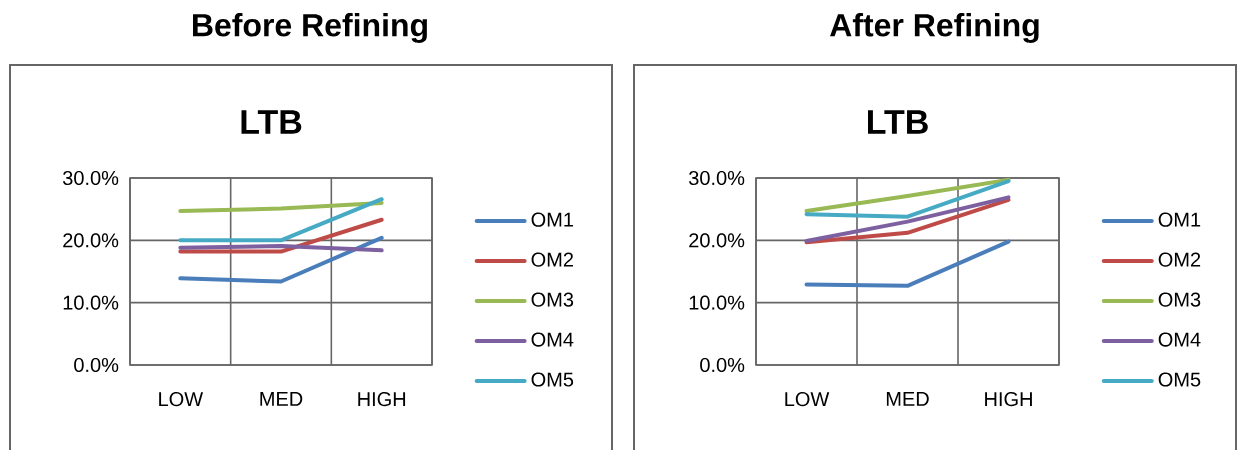 This screenshot has width=1237, height=450. What do you see at coordinates (310, 28) in the screenshot?
I see `chart-title: Before Refining` at bounding box center [310, 28].